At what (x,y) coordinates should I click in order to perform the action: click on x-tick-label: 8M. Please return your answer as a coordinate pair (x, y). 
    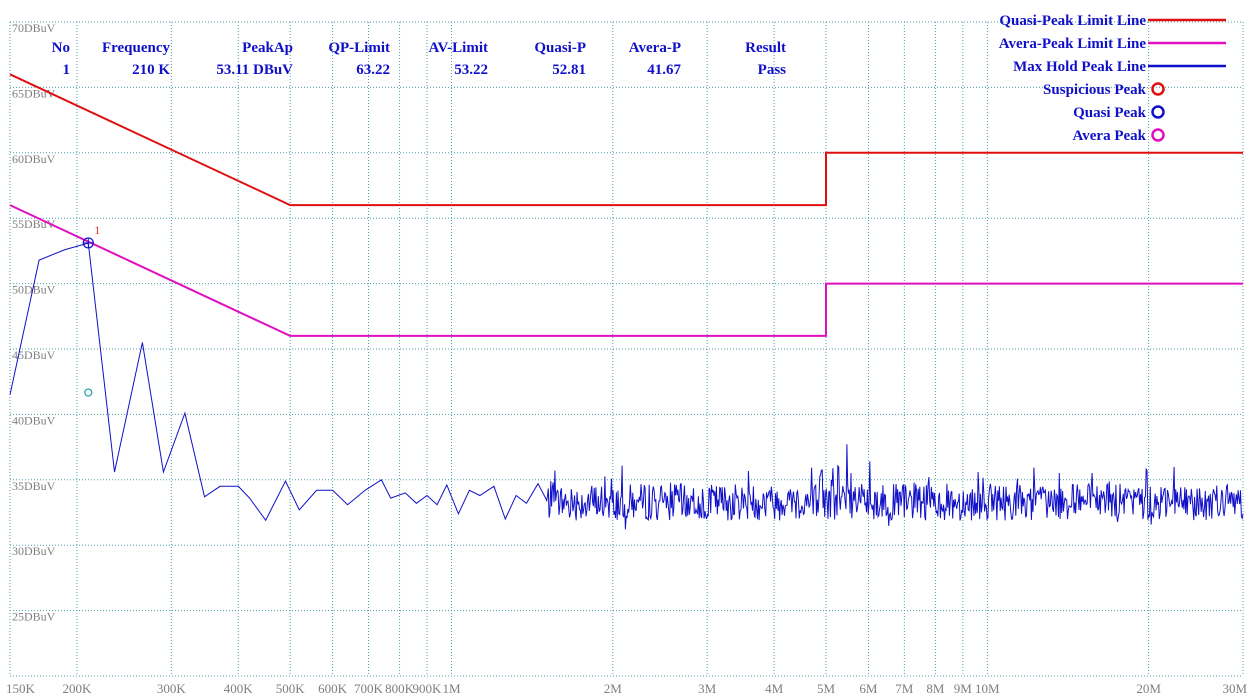
    Looking at the image, I should click on (935, 688).